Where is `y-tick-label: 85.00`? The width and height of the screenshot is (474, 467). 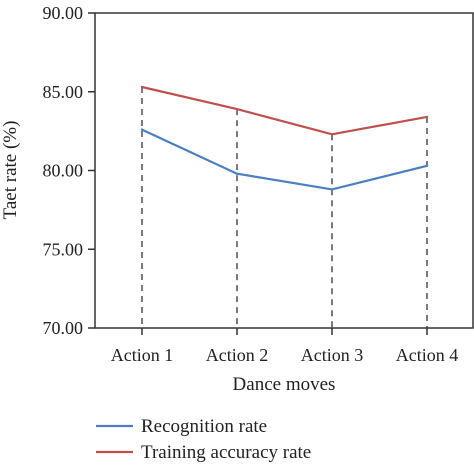
y-tick-label: 85.00 is located at coordinates (63, 92).